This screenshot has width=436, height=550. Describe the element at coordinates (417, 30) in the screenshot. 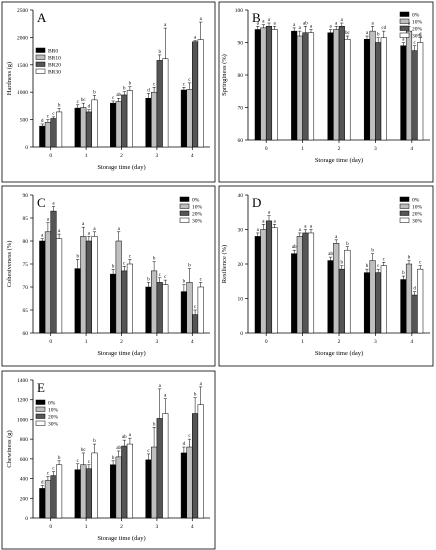

I see `legend-label: 20%` at that location.